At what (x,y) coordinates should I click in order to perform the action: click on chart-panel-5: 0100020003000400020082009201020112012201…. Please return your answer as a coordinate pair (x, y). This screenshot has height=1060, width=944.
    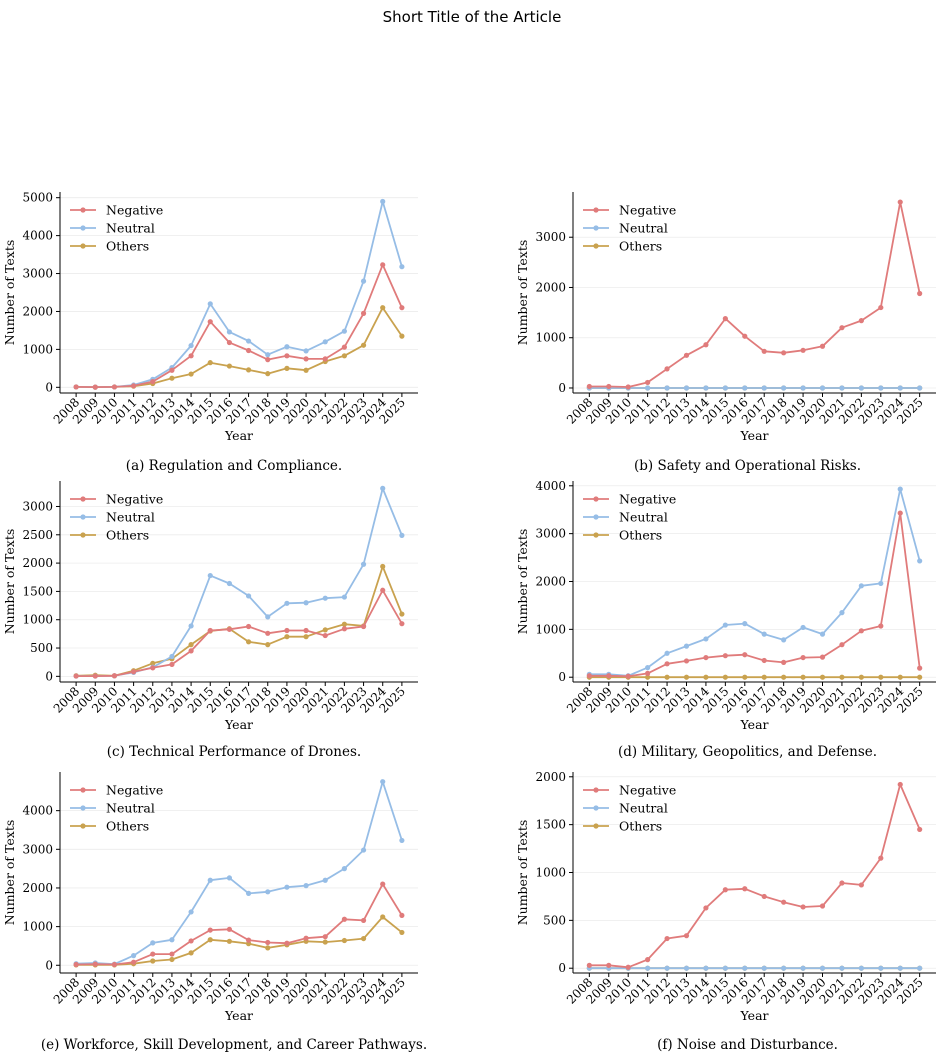
    Looking at the image, I should click on (214, 912).